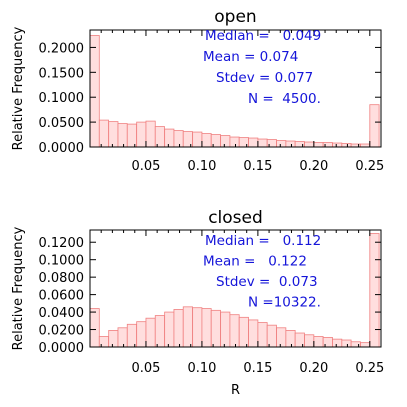  Describe the element at coordinates (263, 241) in the screenshot. I see `stats-annotation: Median = 0.112` at that location.